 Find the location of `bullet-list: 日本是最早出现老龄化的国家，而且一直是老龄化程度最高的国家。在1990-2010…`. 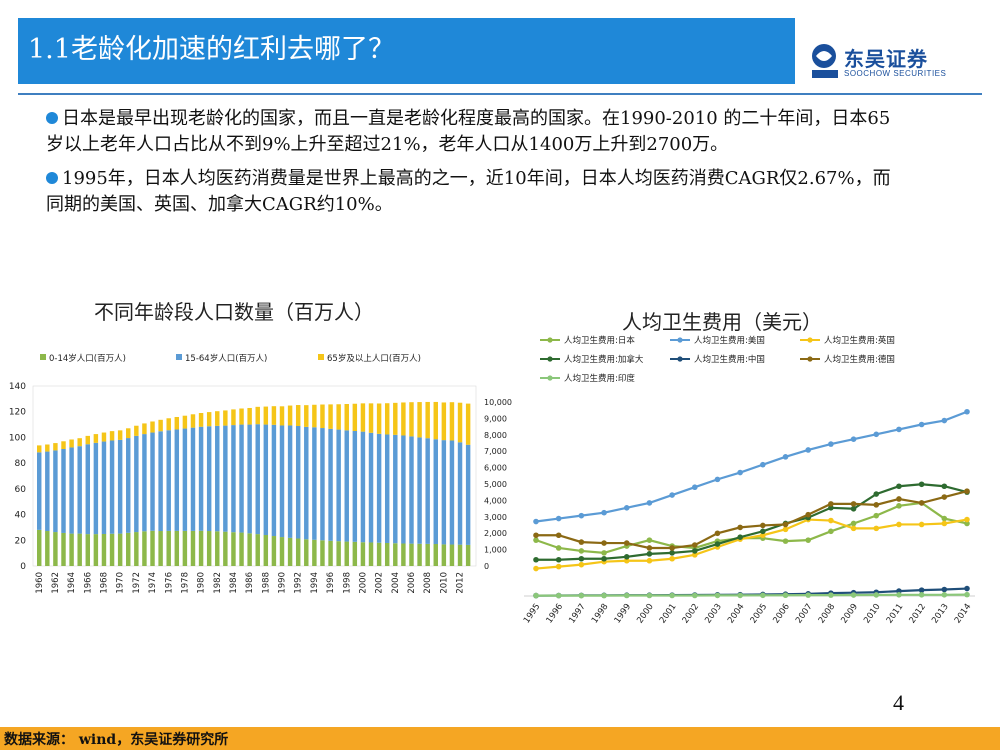

bullet-list: 日本是最早出现老龄化的国家，而且一直是老龄化程度最高的国家。在1990-2010… is located at coordinates (471, 166).